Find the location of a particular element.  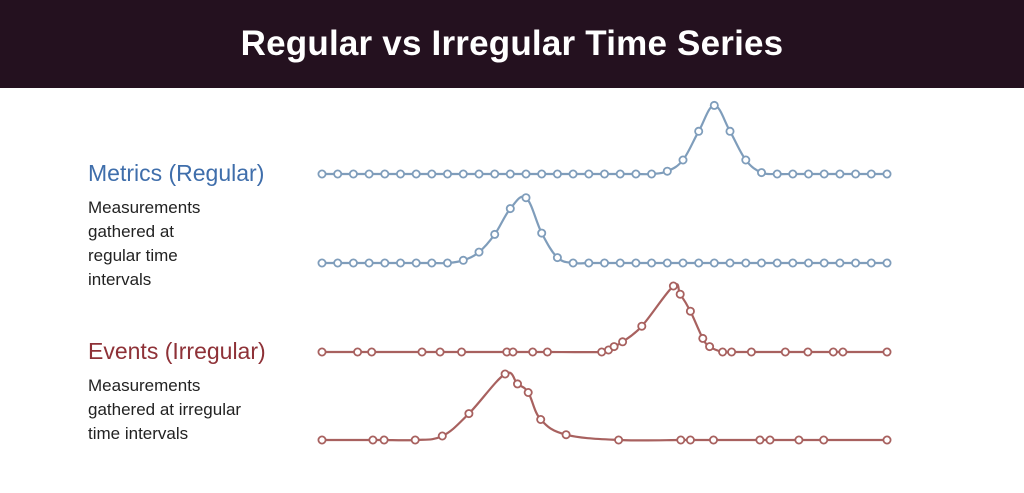

events-title: Events (Irregular) is located at coordinates (177, 351).